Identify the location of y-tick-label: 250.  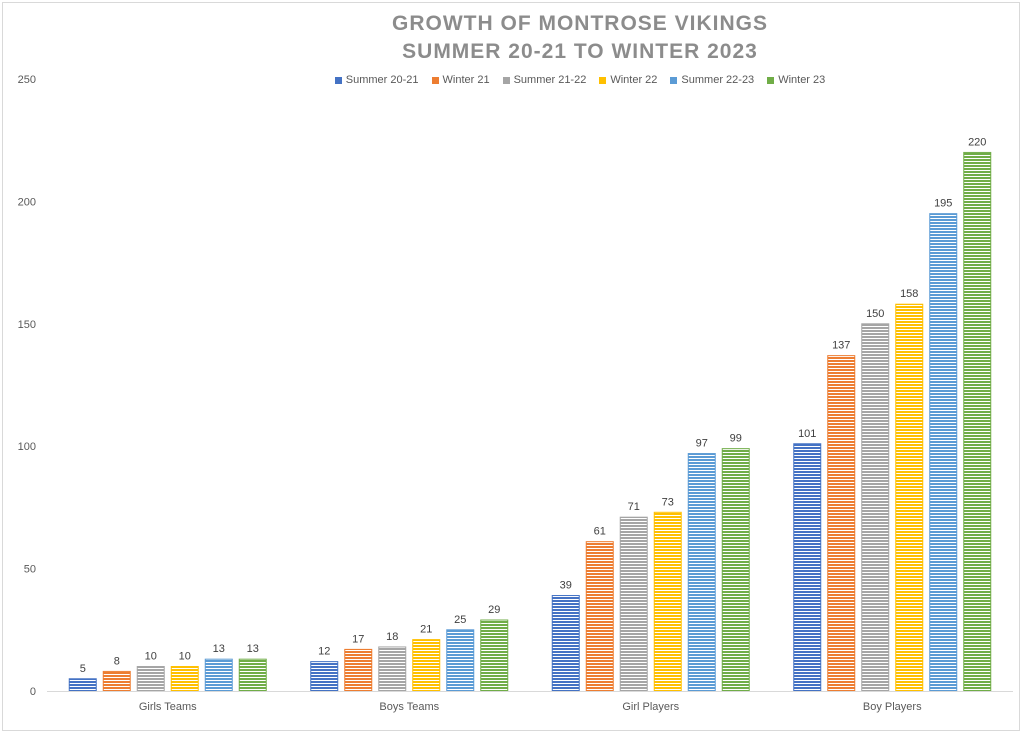
(27, 80).